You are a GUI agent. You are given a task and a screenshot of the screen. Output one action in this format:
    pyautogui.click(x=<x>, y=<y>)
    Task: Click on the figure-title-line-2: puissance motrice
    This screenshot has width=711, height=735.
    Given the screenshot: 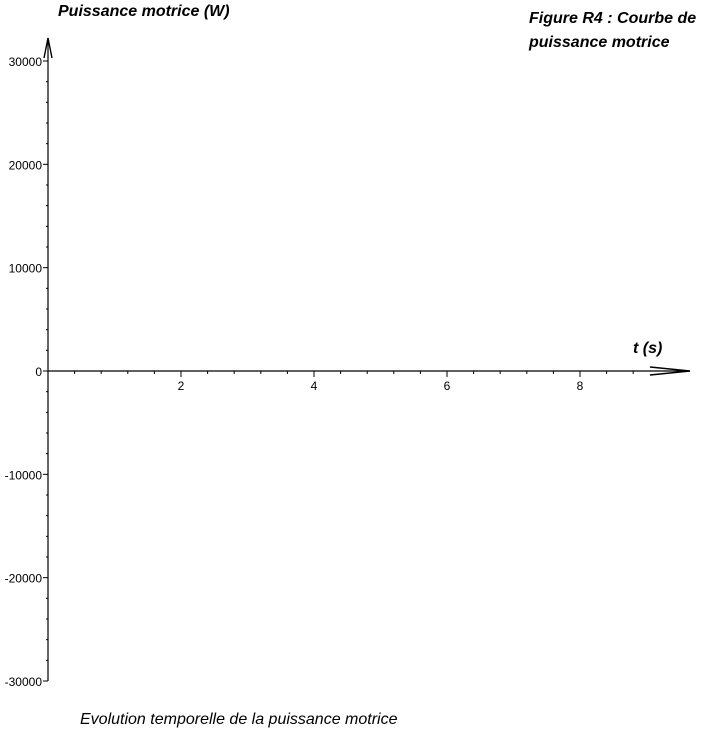 What is the action you would take?
    pyautogui.click(x=599, y=42)
    